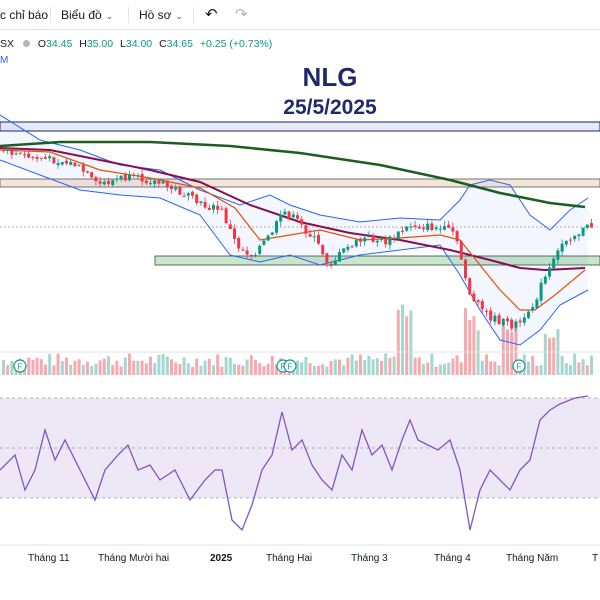 The height and width of the screenshot is (600, 600). Describe the element at coordinates (83, 44) in the screenshot. I see `high-key: H` at that location.